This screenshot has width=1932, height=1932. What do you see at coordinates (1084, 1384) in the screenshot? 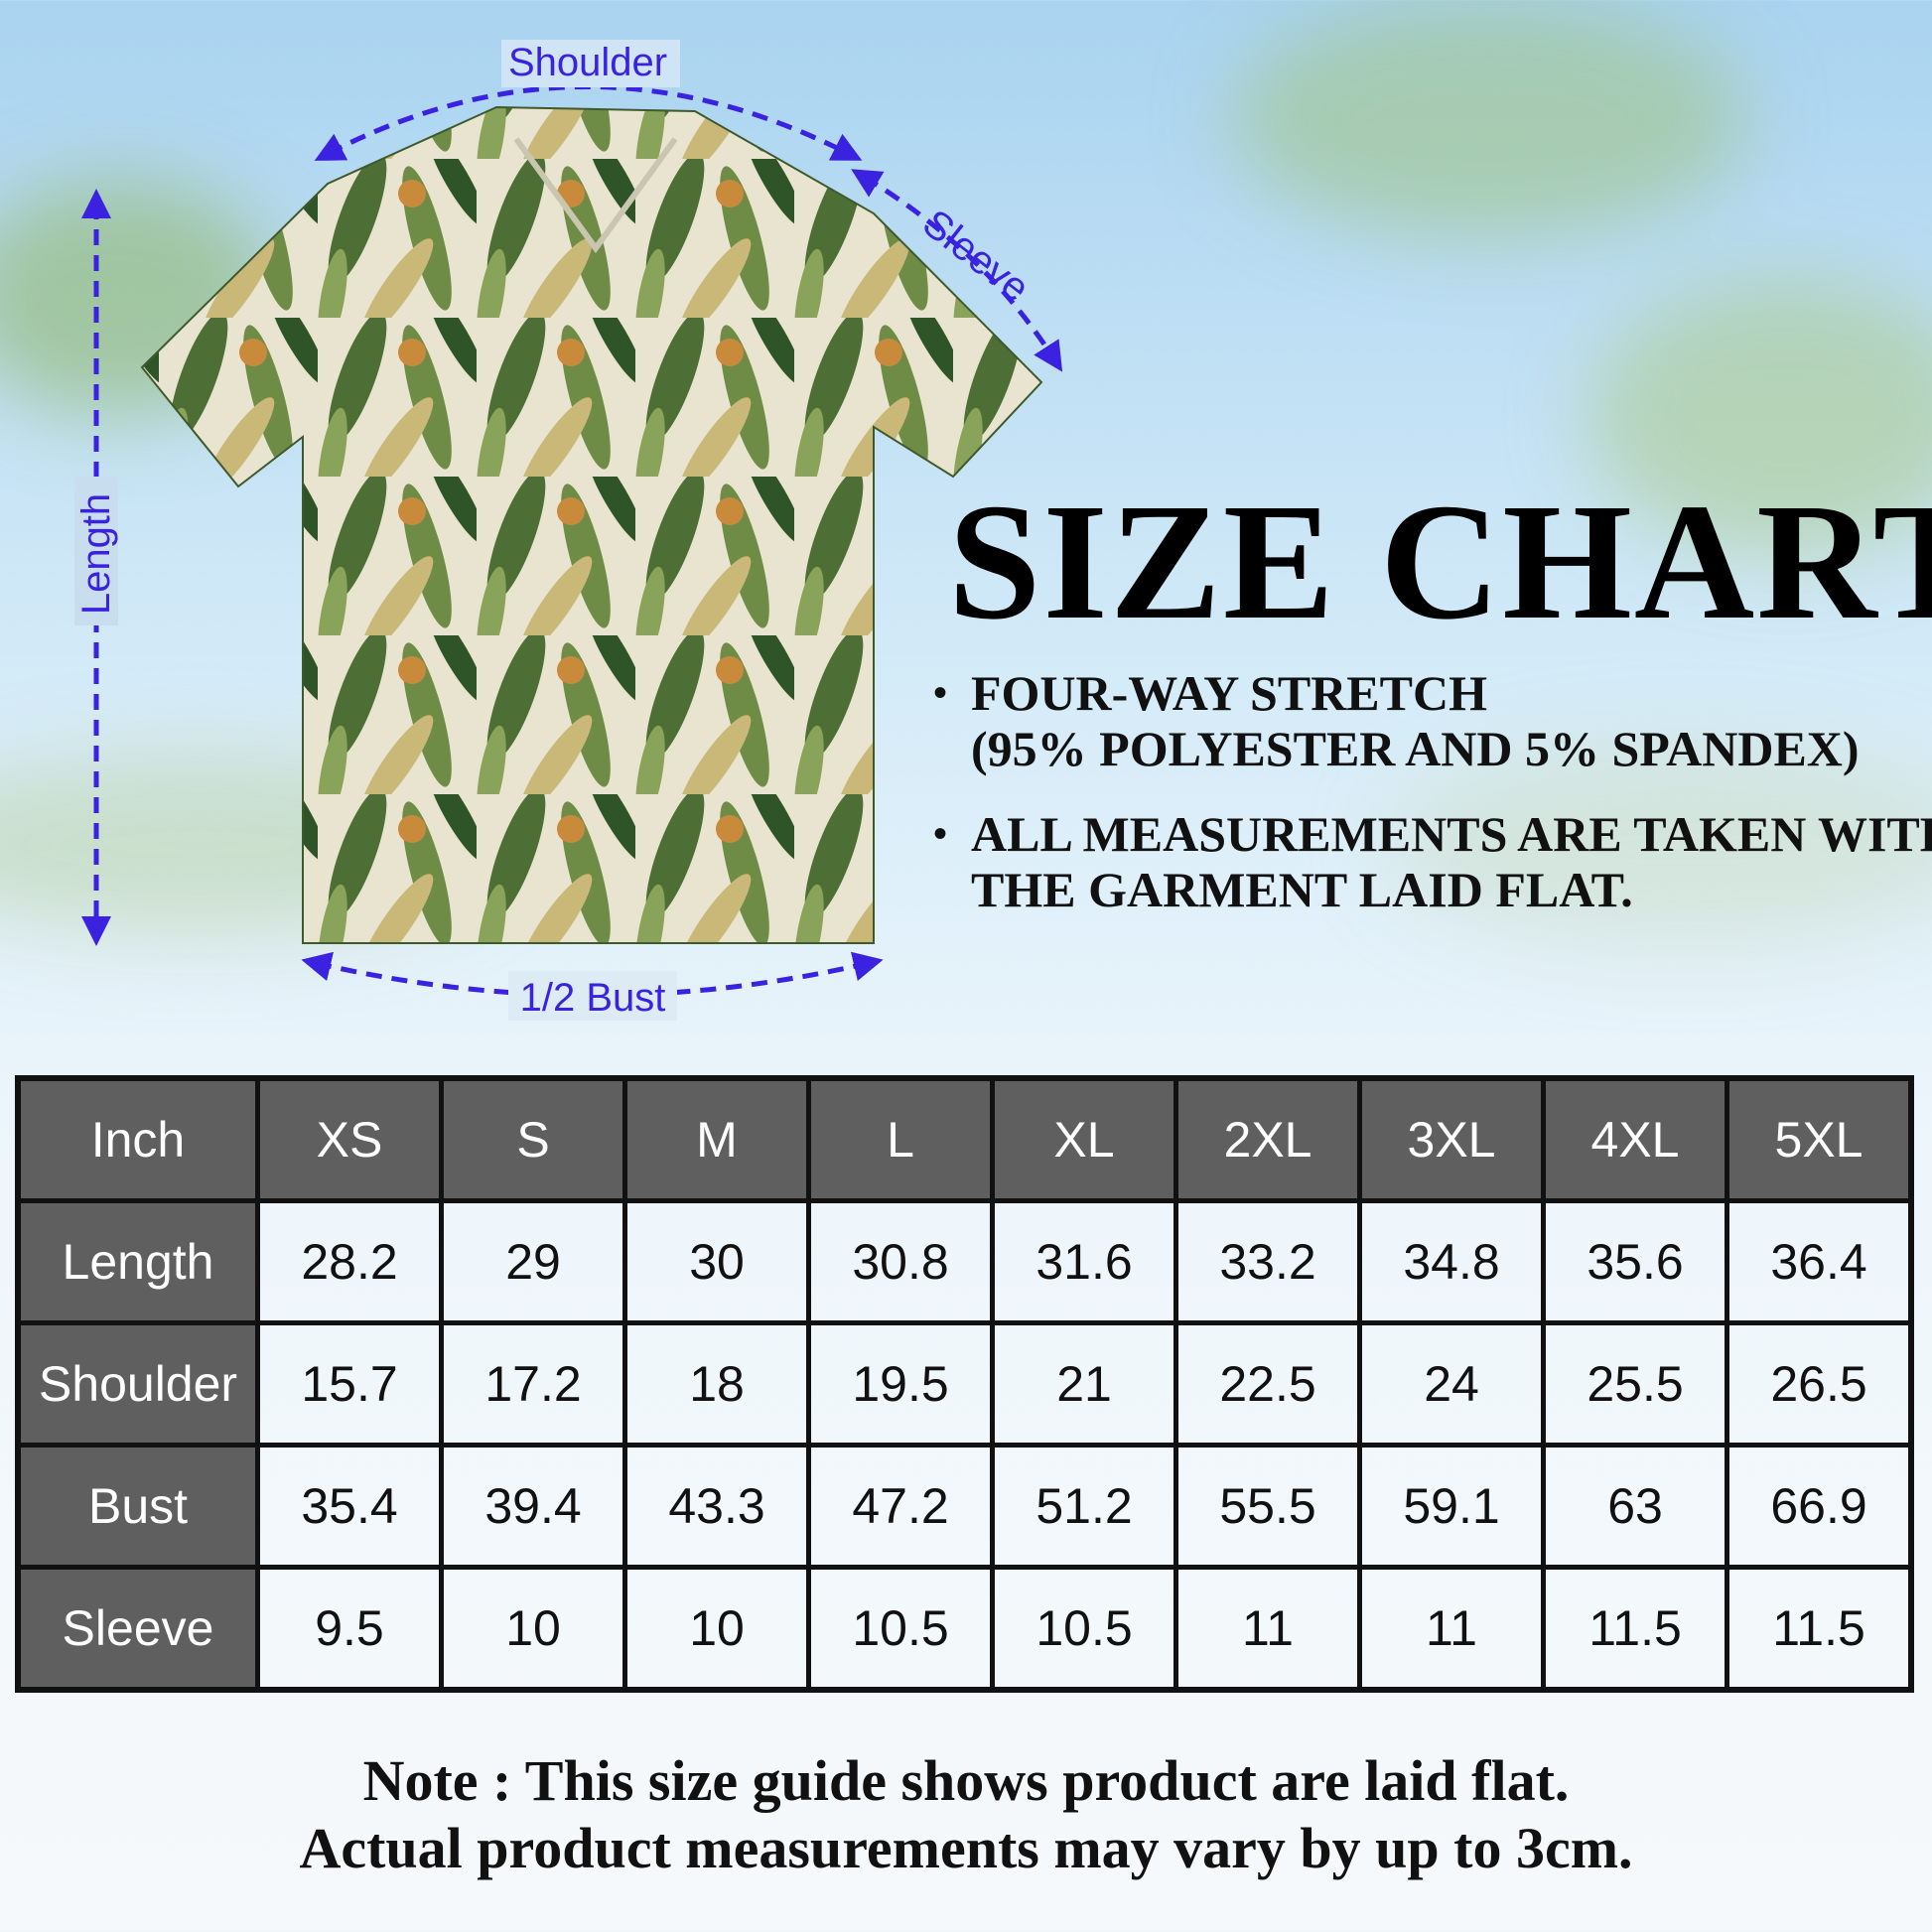
I see `table-cell: 21` at bounding box center [1084, 1384].